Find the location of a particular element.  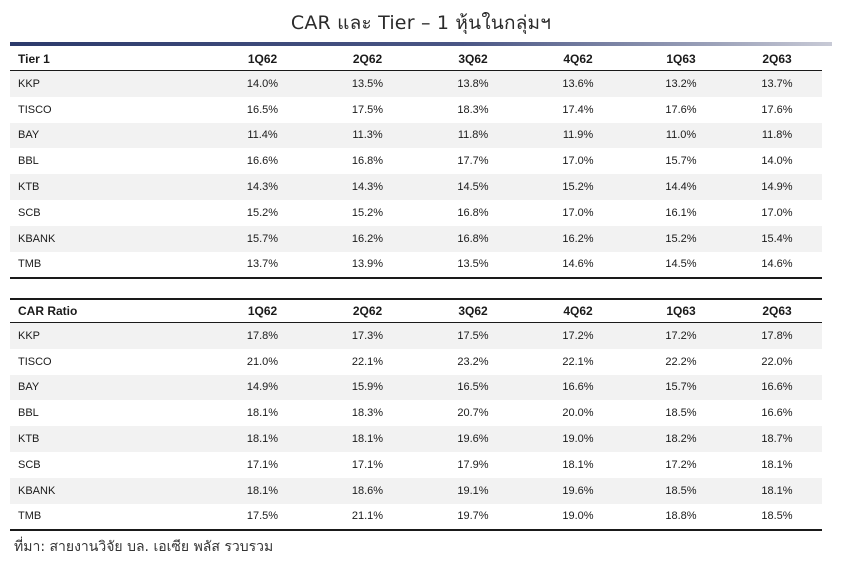

car-value-cell: 18.8% is located at coordinates (681, 516).